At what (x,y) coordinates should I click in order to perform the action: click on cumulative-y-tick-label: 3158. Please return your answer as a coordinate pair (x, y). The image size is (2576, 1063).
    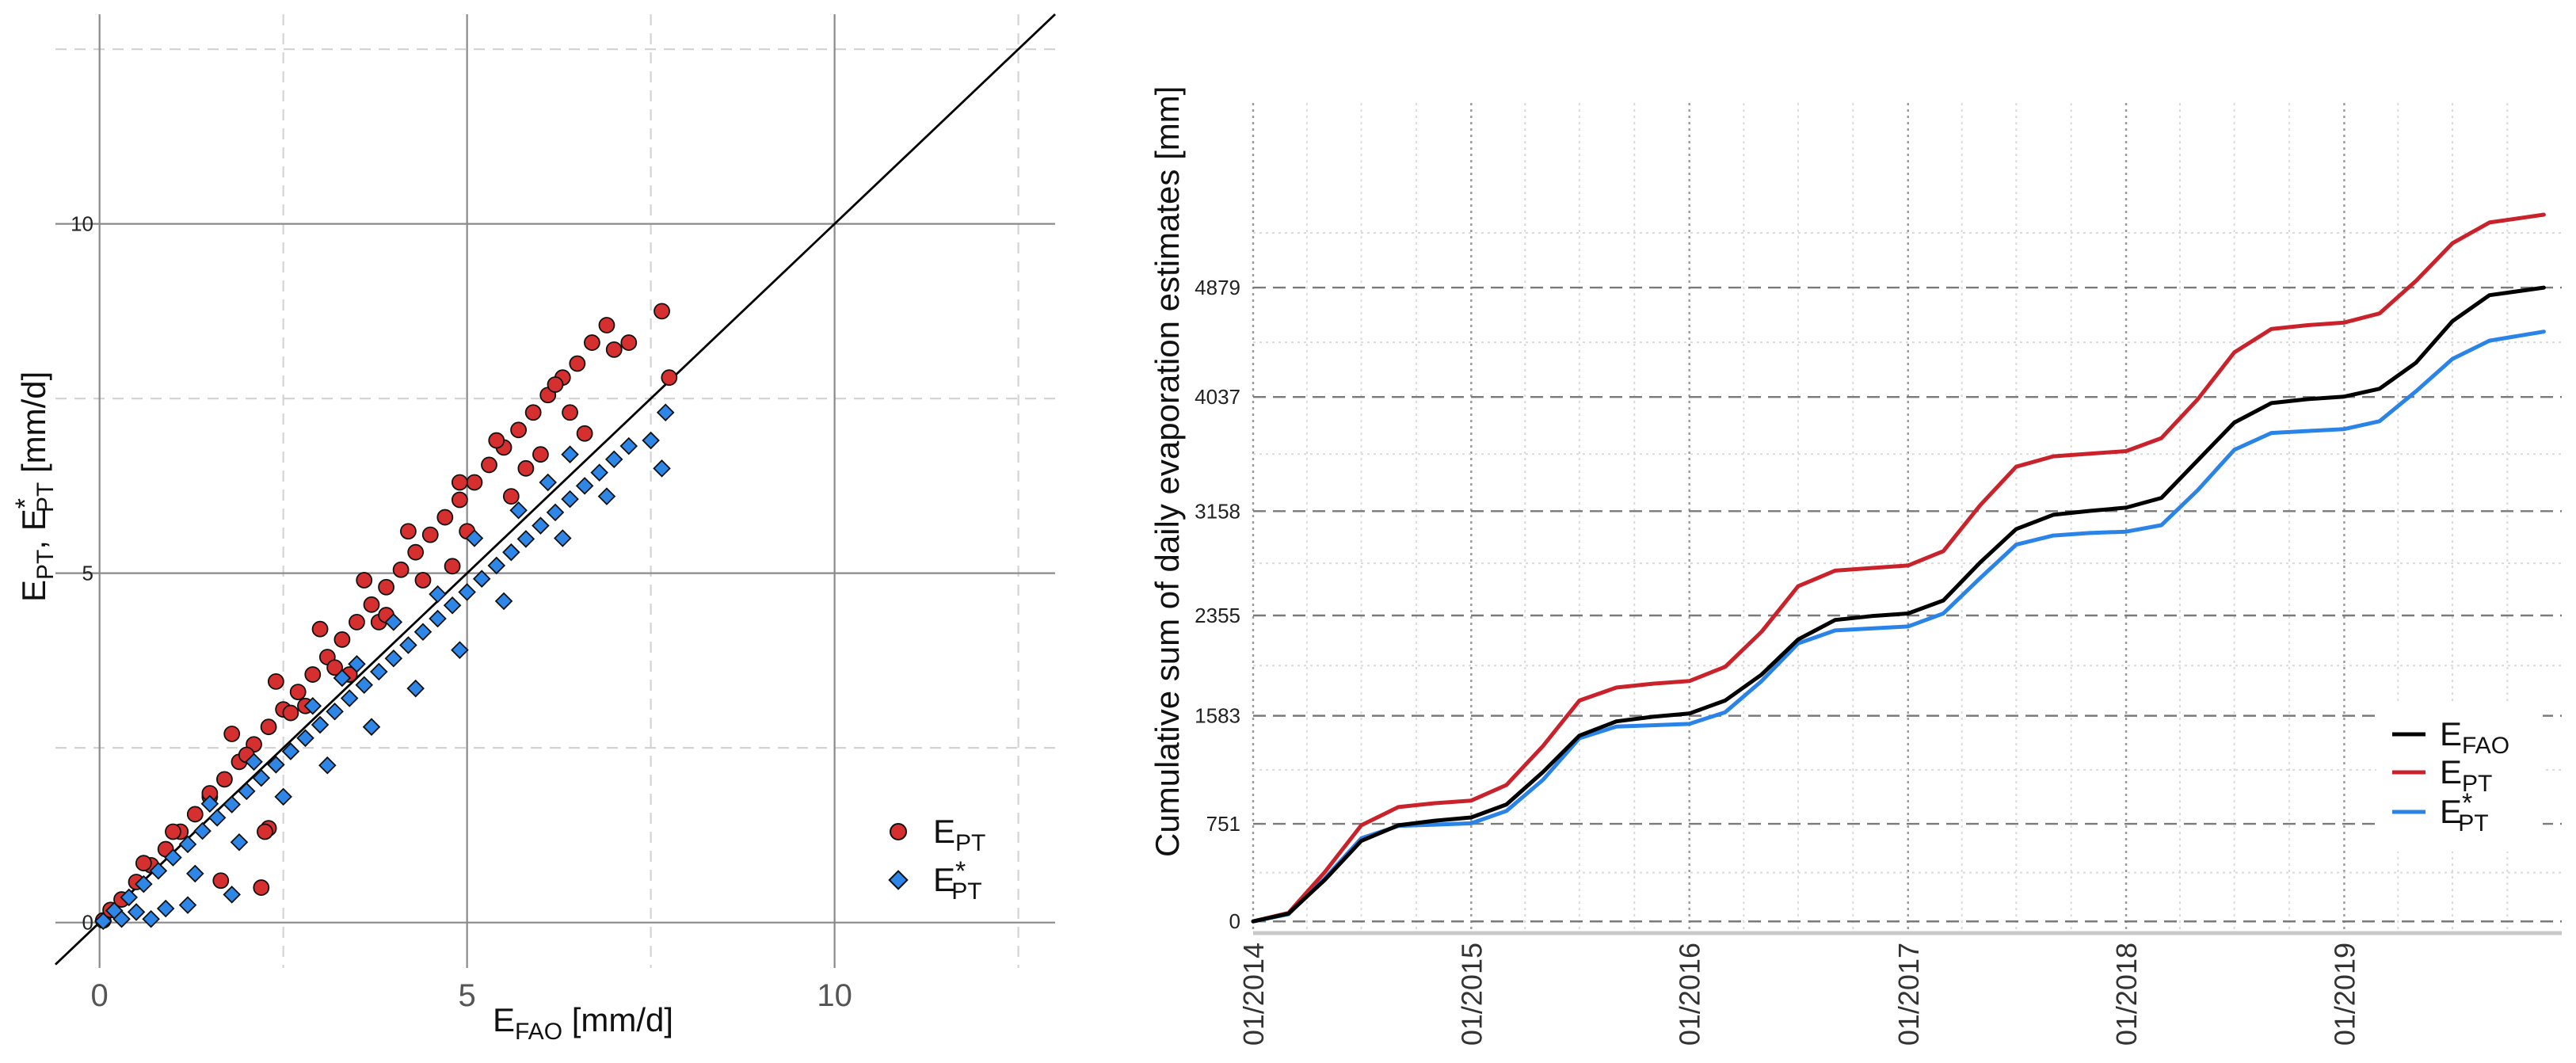
    Looking at the image, I should click on (1218, 511).